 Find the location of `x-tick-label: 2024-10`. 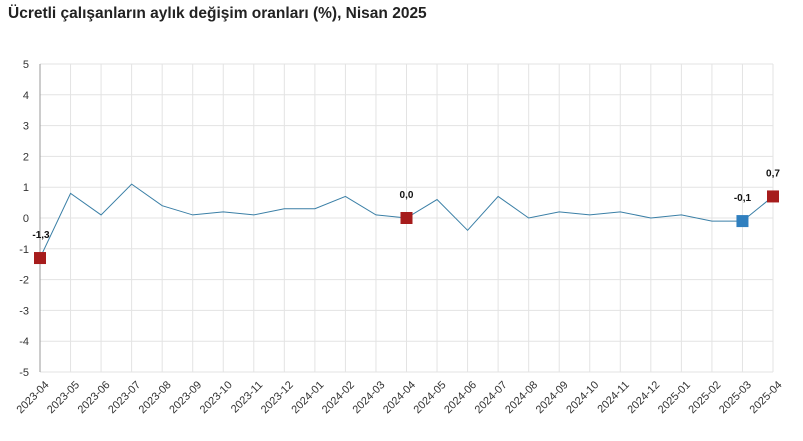

x-tick-label: 2024-10 is located at coordinates (582, 397).